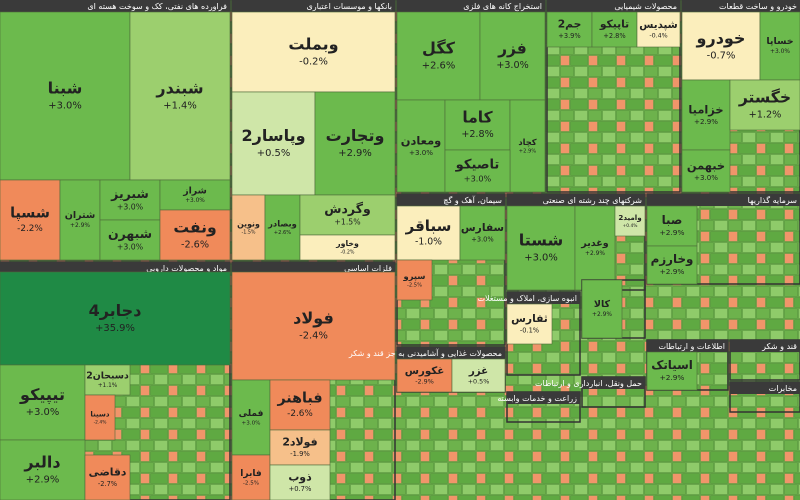 The width and height of the screenshot is (800, 500). What do you see at coordinates (527, 298) in the screenshot?
I see `sector-title: انبوه سازی، املاک و مستغلات` at bounding box center [527, 298].